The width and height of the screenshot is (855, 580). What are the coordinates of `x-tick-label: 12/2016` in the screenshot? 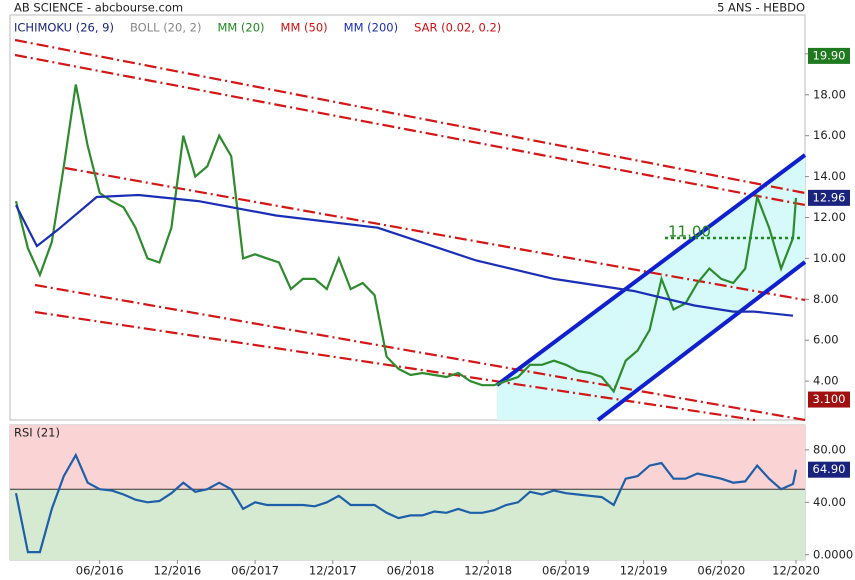 It's located at (177, 571).